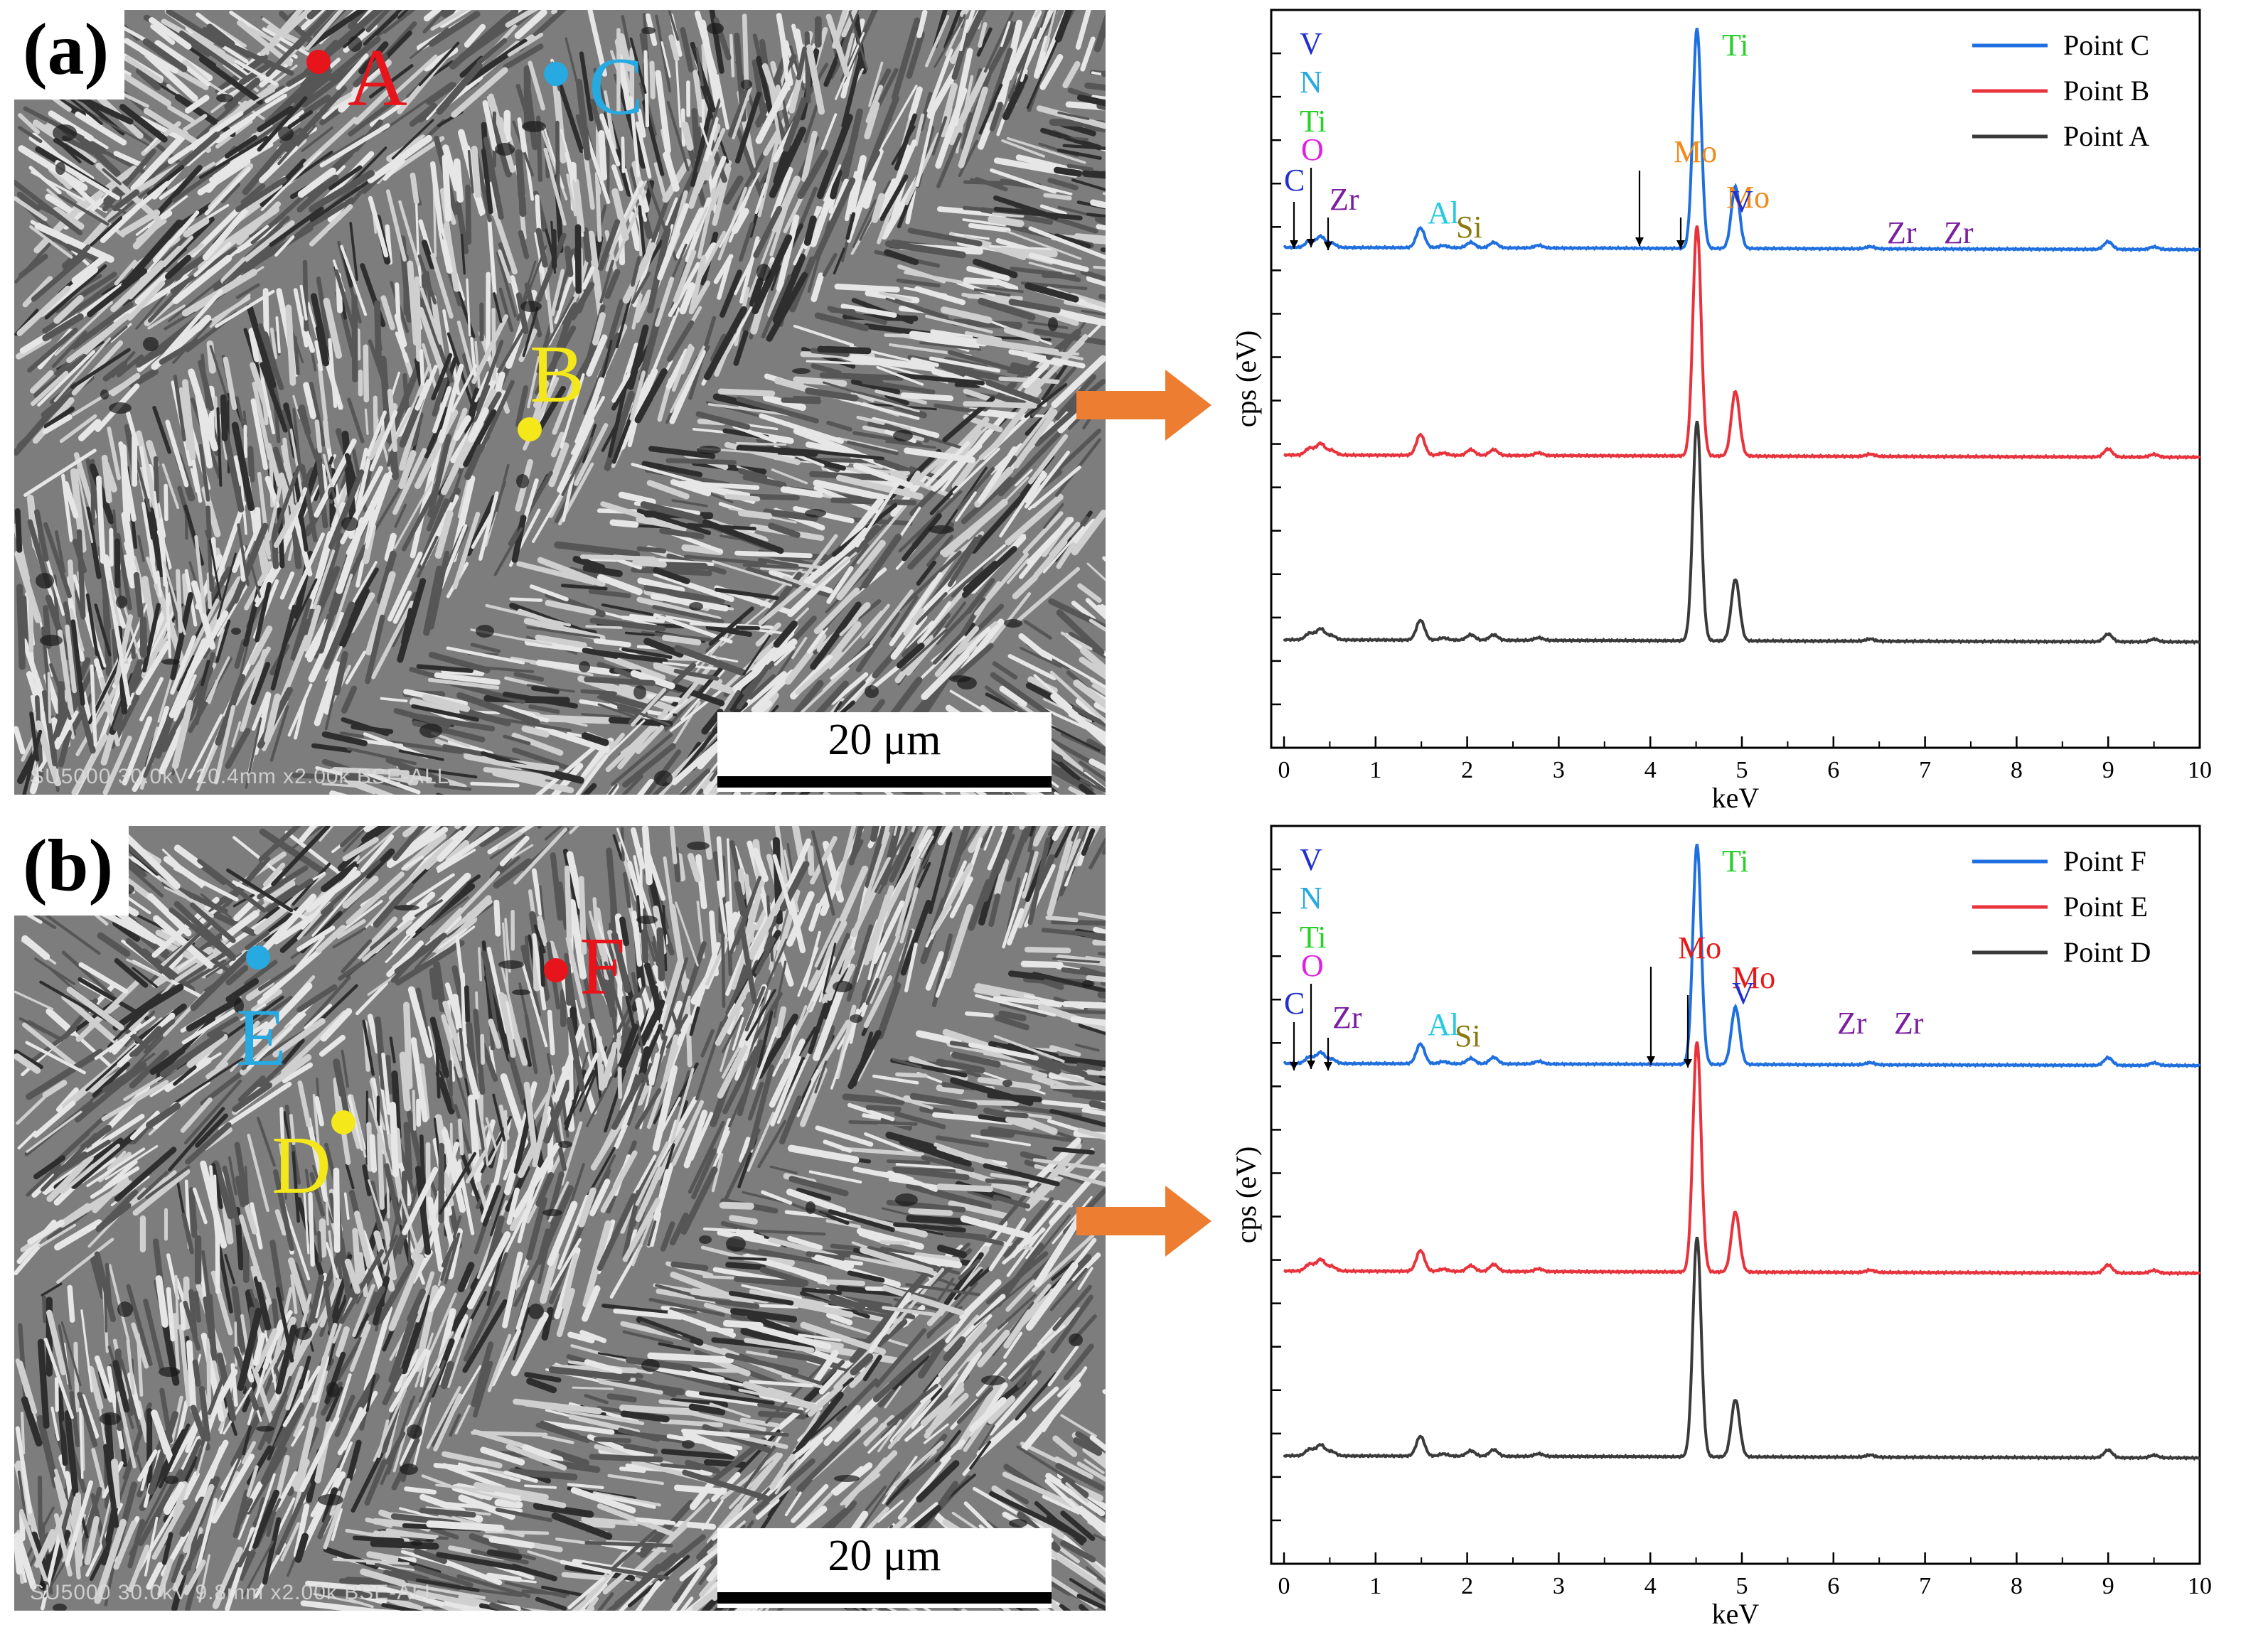  I want to click on scale-bar-line-a, so click(885, 782).